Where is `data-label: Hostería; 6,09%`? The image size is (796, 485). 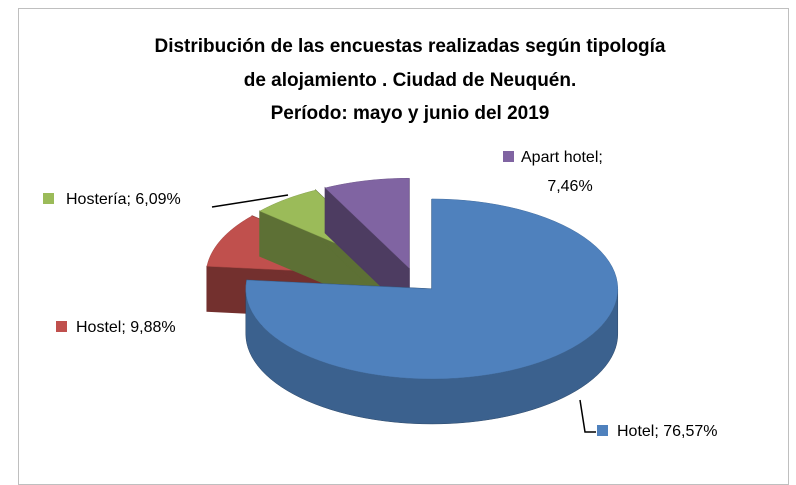
data-label: Hostería; 6,09% is located at coordinates (123, 199).